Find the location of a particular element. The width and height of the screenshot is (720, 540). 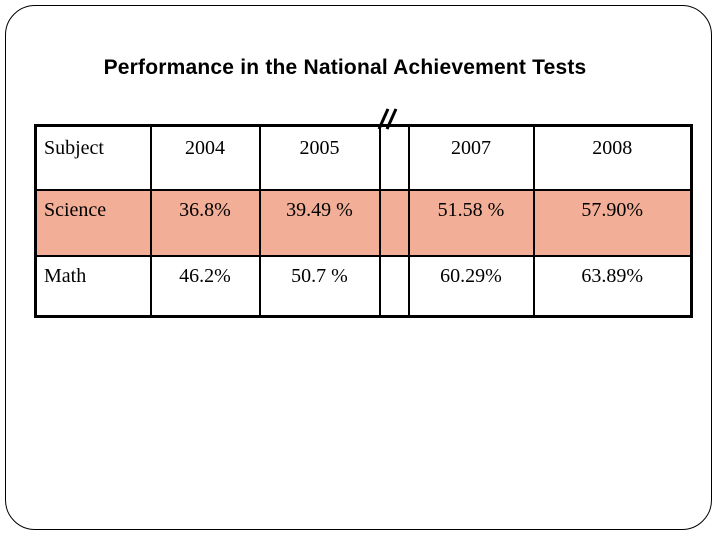

column-header-gap is located at coordinates (394, 157).